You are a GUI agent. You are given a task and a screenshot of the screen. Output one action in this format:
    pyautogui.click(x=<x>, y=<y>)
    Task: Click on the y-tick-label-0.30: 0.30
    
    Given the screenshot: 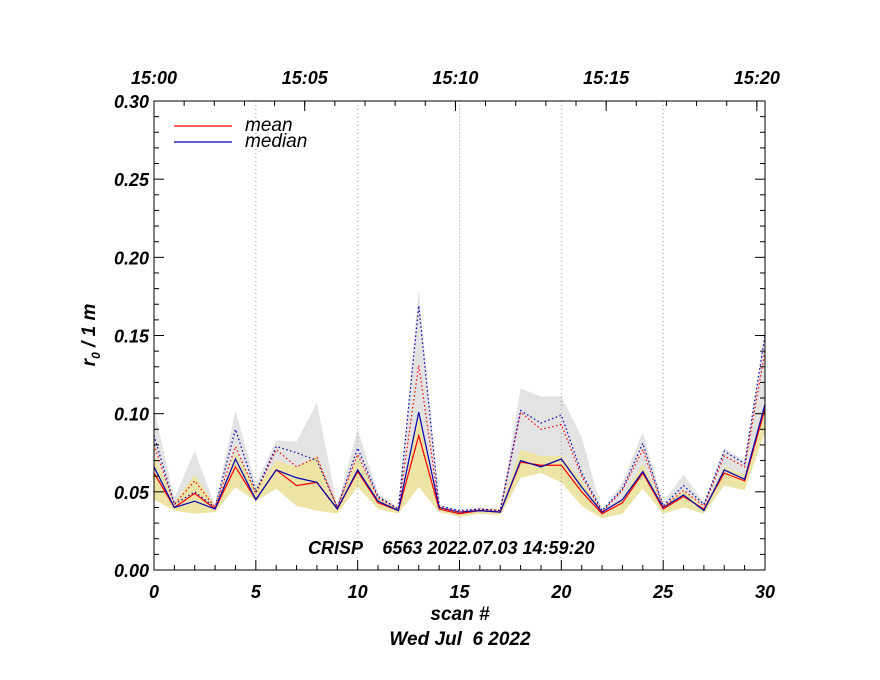 What is the action you would take?
    pyautogui.click(x=131, y=102)
    